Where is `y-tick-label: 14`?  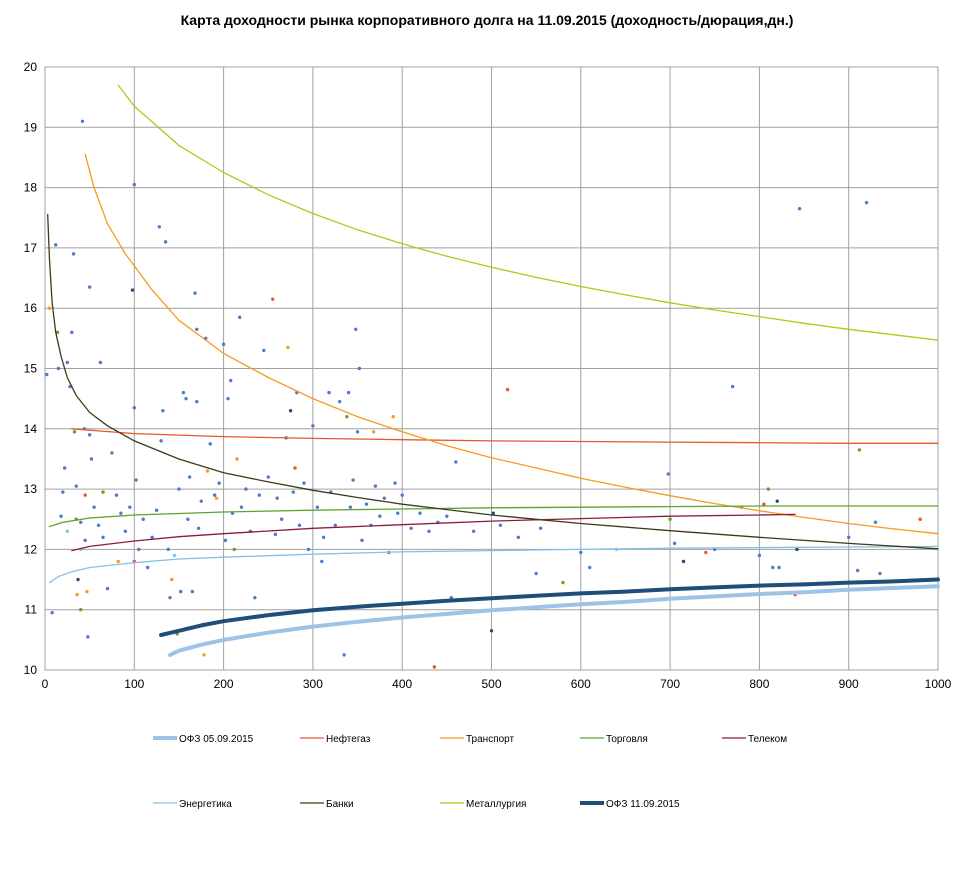
y-tick-label: 14 is located at coordinates (31, 429).